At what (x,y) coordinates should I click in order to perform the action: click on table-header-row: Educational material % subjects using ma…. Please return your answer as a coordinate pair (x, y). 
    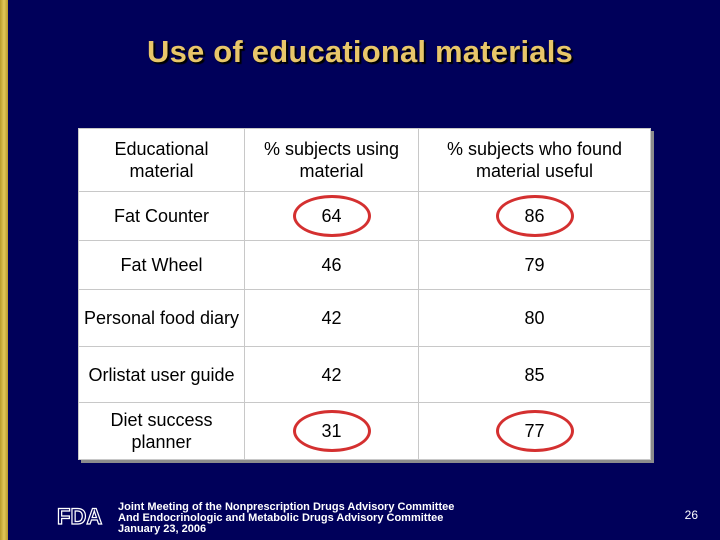
    Looking at the image, I should click on (364, 160).